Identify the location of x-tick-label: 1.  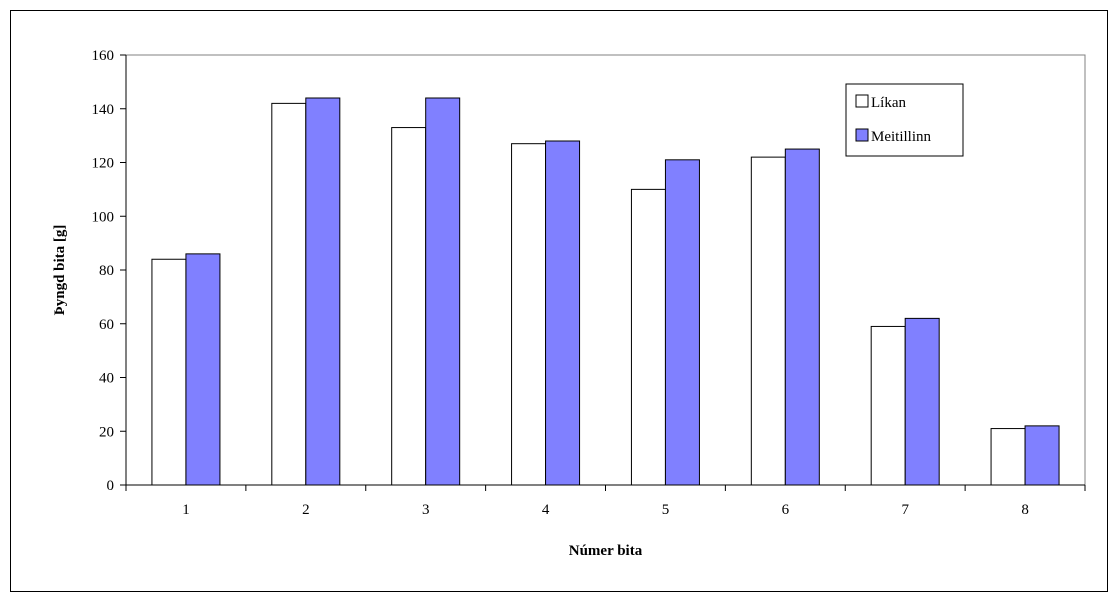
(186, 510).